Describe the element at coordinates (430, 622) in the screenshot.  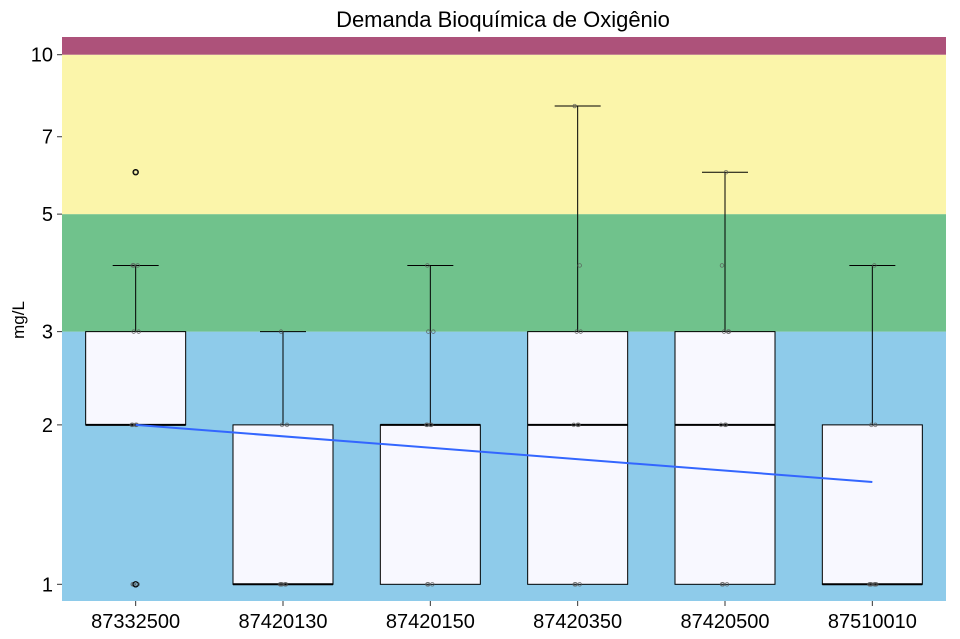
I see `x-tick-label: 87420150` at that location.